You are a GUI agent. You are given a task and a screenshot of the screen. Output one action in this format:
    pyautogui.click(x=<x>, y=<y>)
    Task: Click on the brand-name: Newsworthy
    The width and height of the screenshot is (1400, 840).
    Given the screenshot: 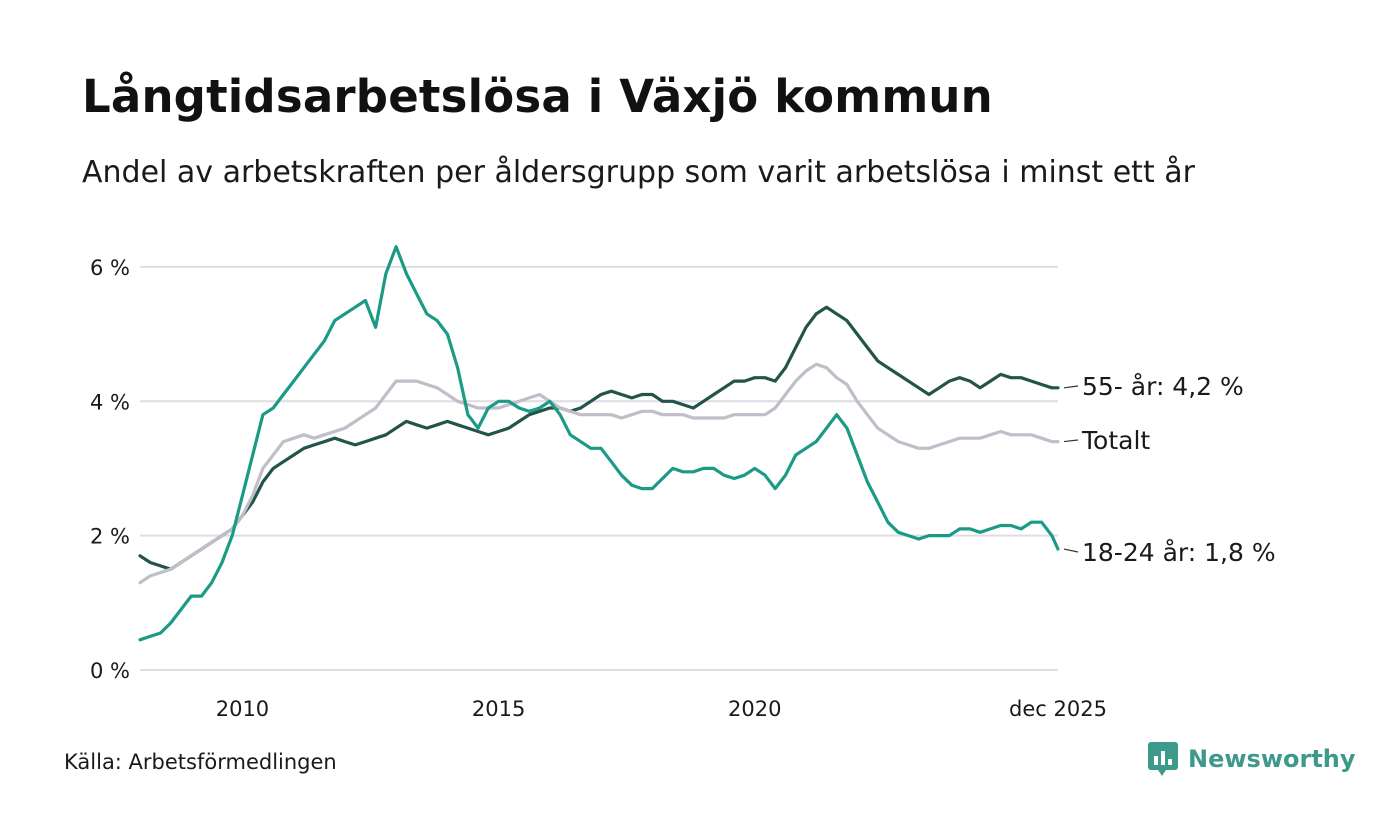 What is the action you would take?
    pyautogui.click(x=1272, y=759)
    